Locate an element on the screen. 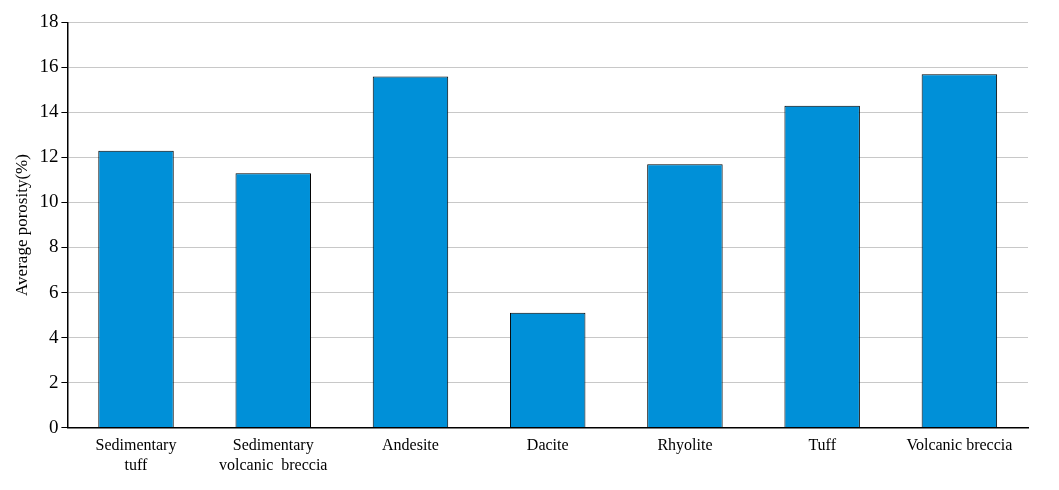 The image size is (1059, 490). x-tick-label: Dacite is located at coordinates (547, 445).